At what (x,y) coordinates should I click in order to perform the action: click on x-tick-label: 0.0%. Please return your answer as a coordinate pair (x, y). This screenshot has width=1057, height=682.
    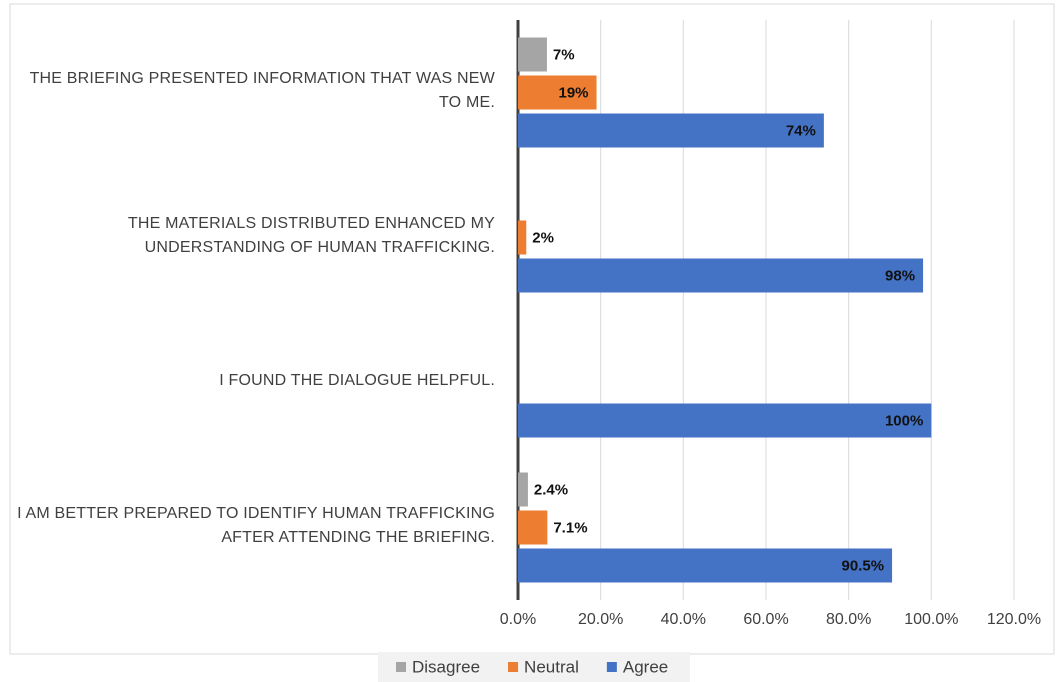
    Looking at the image, I should click on (518, 619).